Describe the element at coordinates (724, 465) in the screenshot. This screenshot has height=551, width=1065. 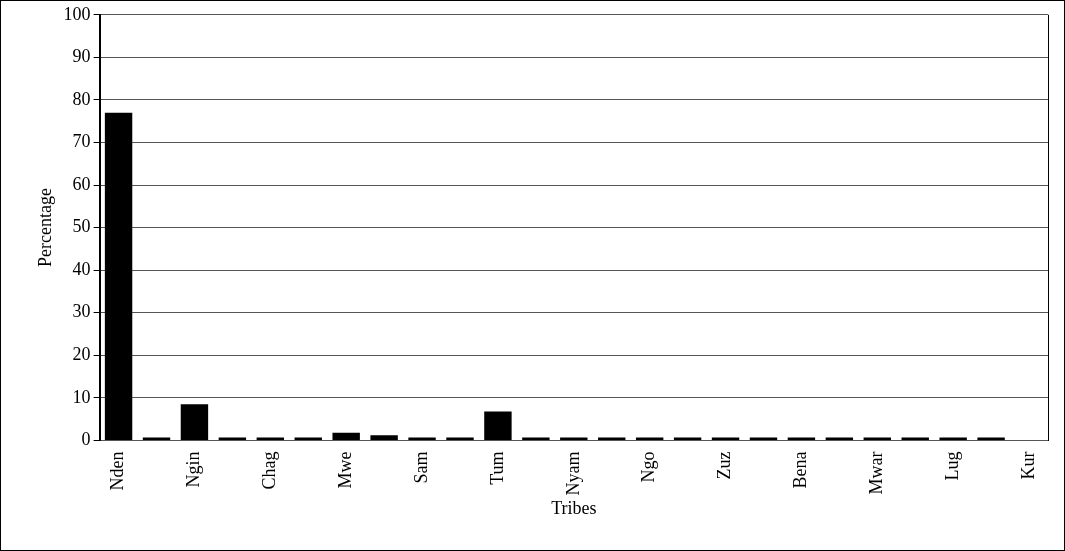
I see `x-tick-label: Zuz` at that location.